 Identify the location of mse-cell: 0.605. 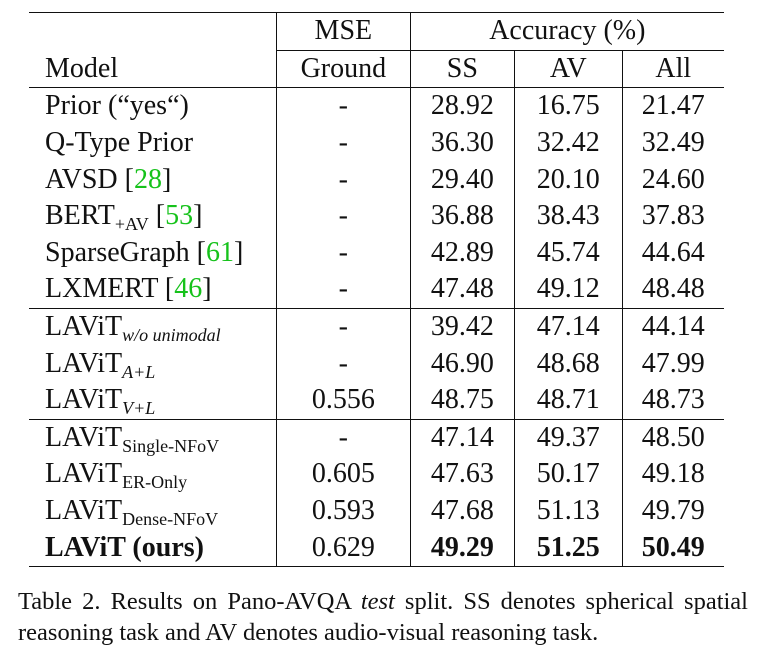
(343, 474).